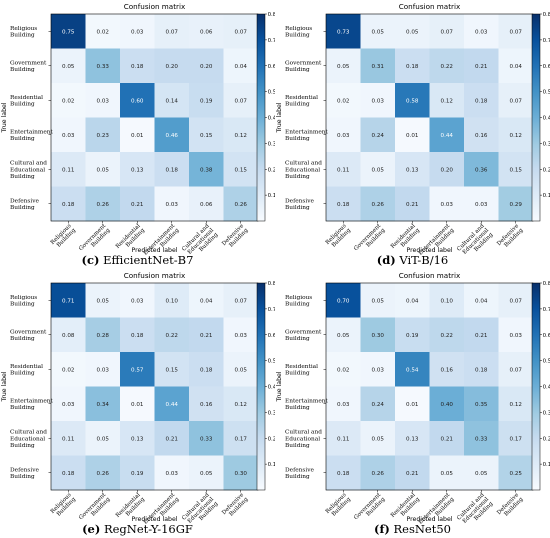 The image size is (550, 538). What do you see at coordinates (235, 506) in the screenshot?
I see `x-tick-label: DefensiveBuilding` at bounding box center [235, 506].